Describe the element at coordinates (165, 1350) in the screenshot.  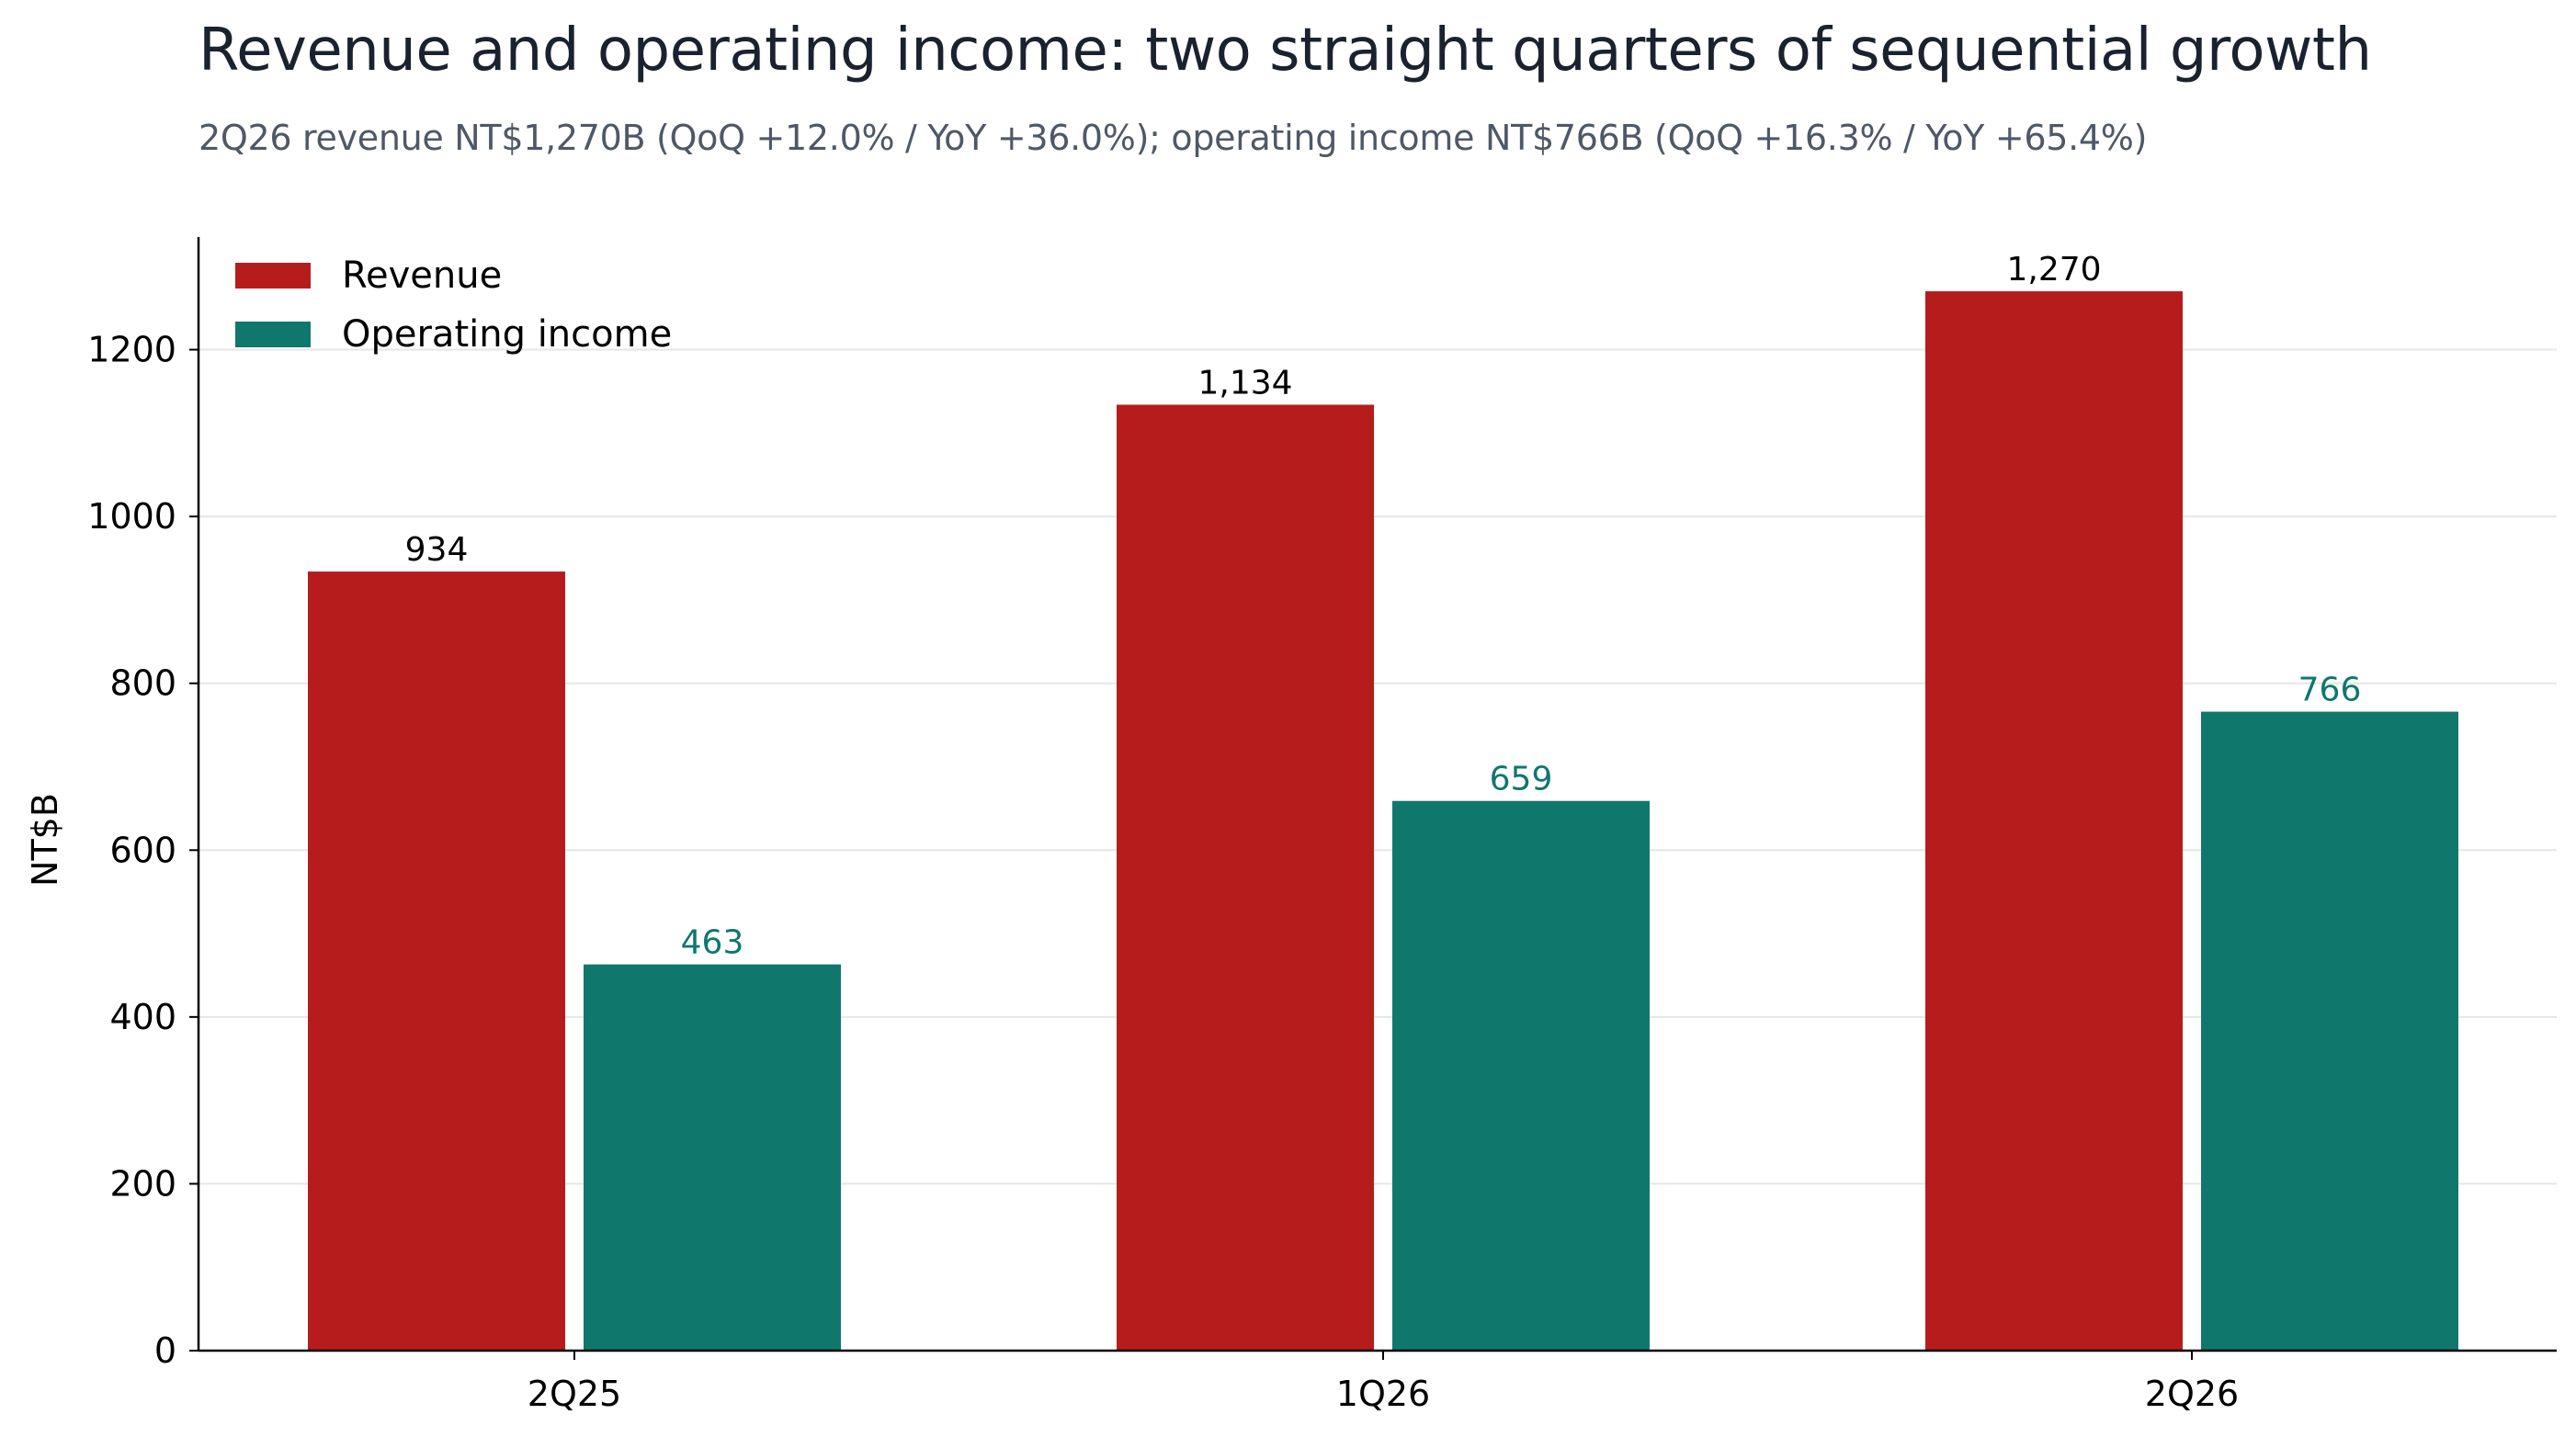
I see `y-tick-label: 0` at that location.